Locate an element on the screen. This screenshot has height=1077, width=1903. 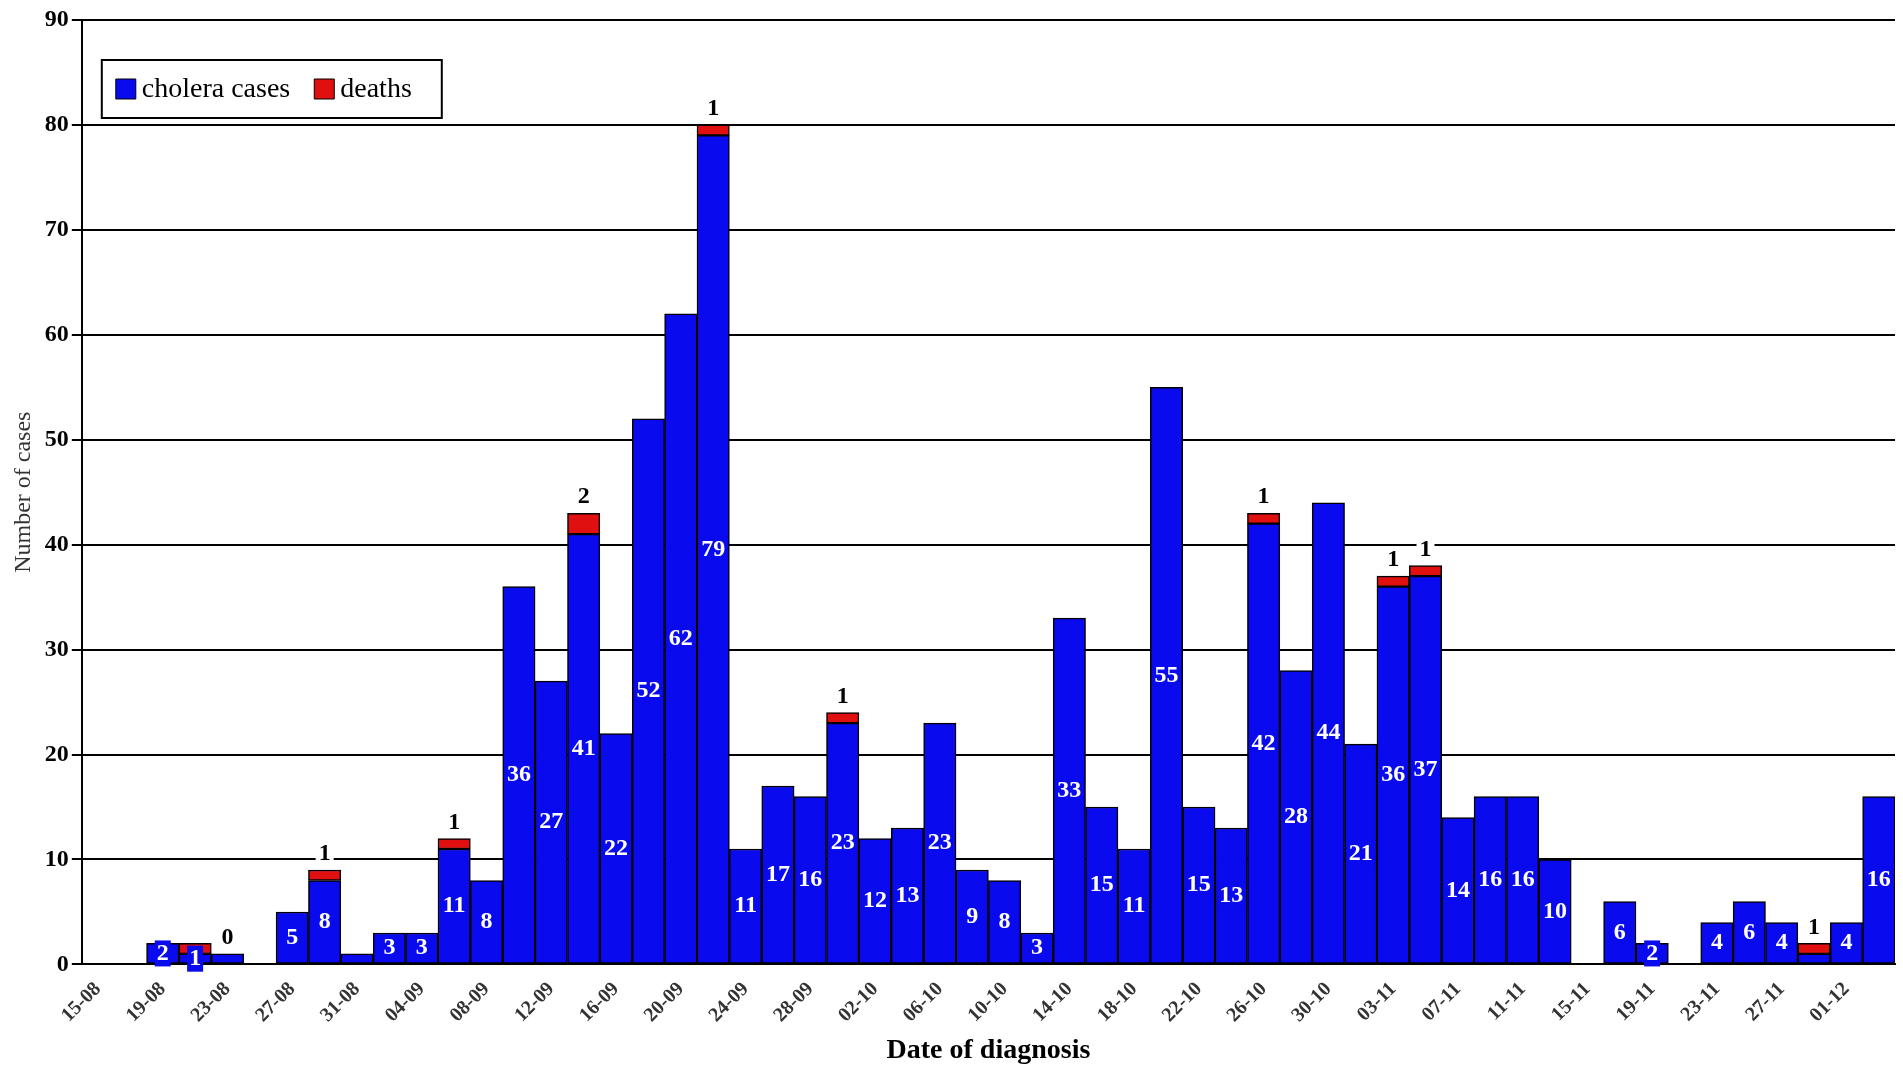
y-axis-title: Number of cases is located at coordinates (21, 492).